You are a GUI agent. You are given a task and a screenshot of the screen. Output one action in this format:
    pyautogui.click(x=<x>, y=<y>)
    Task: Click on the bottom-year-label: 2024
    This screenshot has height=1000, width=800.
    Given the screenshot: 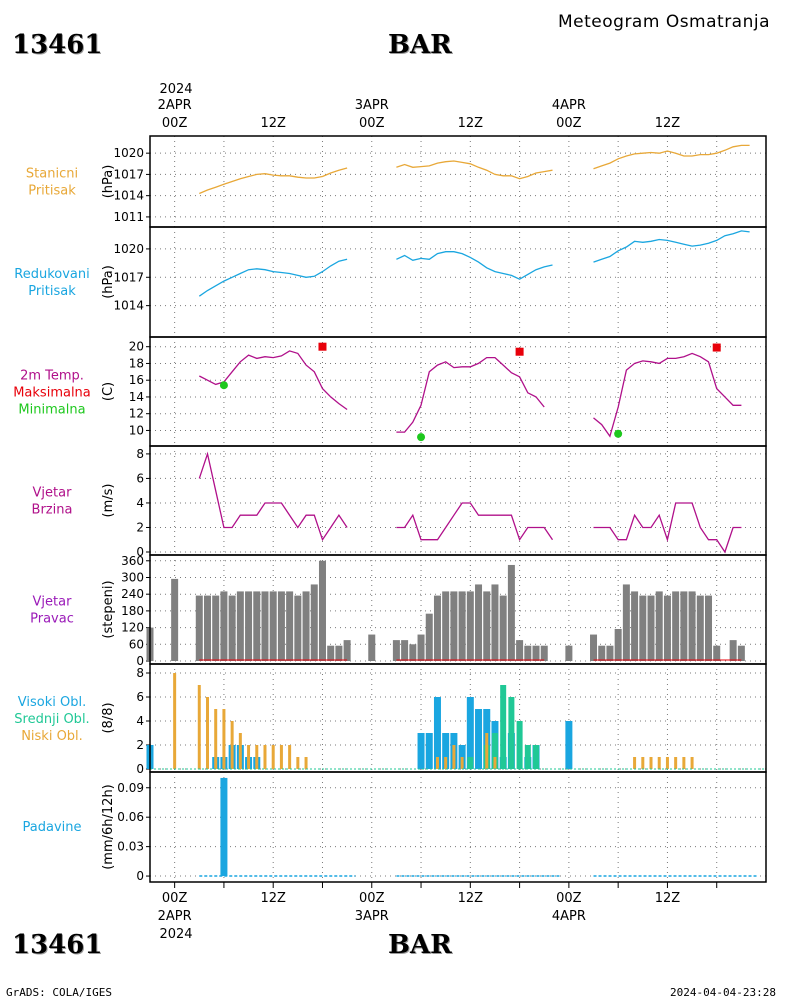 What is the action you would take?
    pyautogui.click(x=175, y=934)
    